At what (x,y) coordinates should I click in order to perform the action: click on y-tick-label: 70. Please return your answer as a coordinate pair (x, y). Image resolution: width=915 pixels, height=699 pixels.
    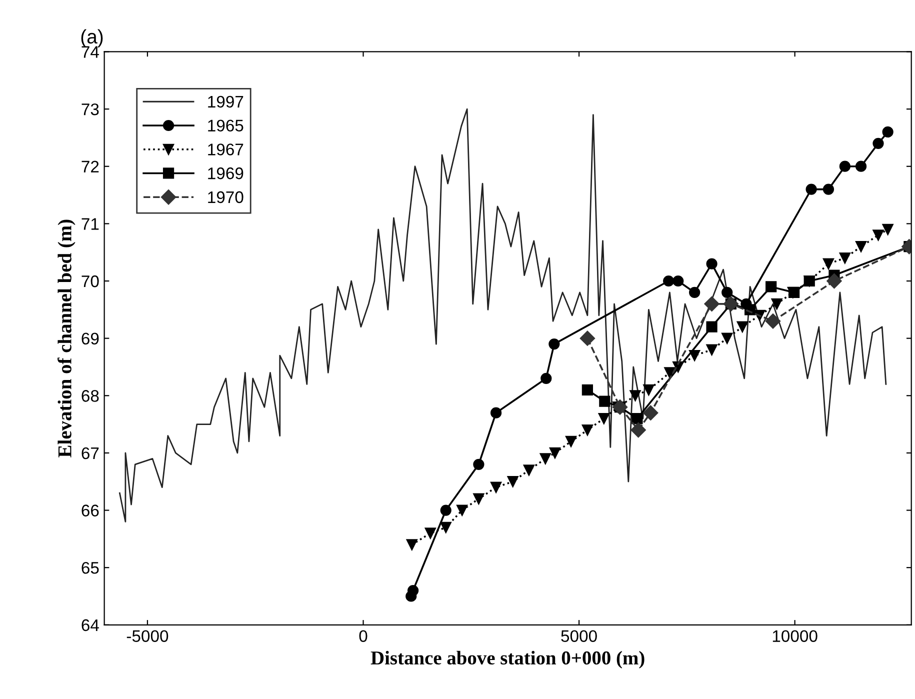
    Looking at the image, I should click on (90, 281).